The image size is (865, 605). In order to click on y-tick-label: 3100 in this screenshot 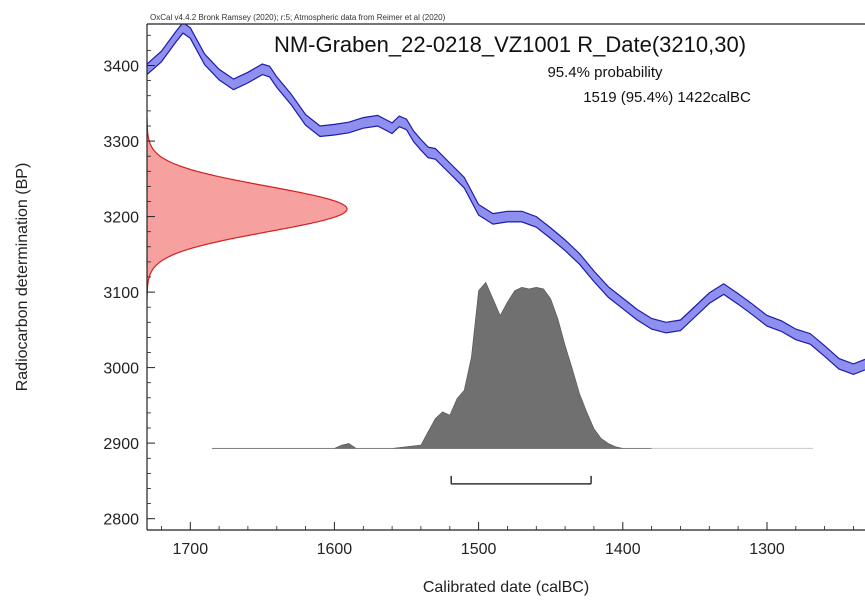, I will do `click(121, 293)`.